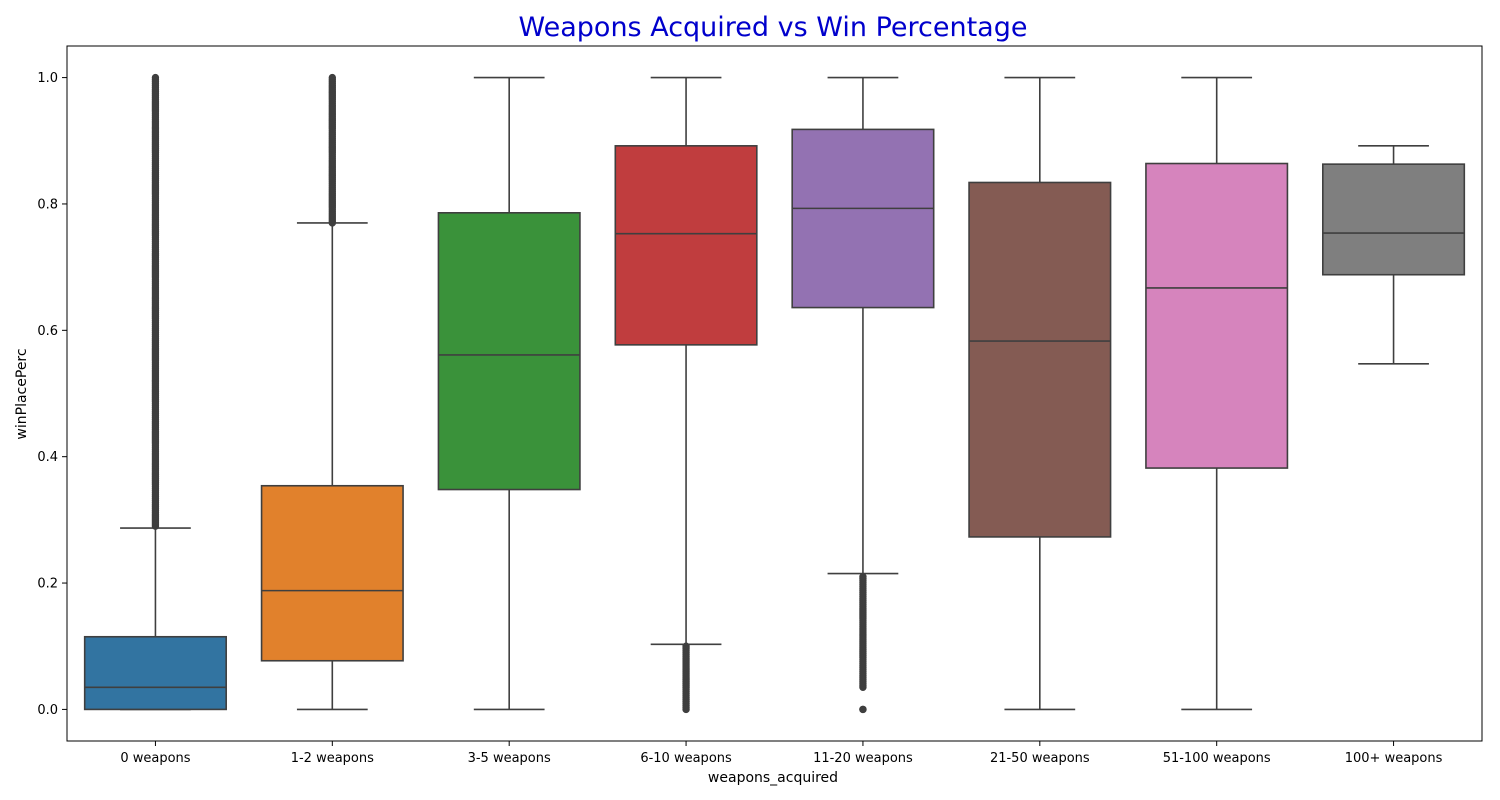 Image resolution: width=1500 pixels, height=800 pixels. Describe the element at coordinates (47, 331) in the screenshot. I see `y-tick-label: 0.6` at that location.